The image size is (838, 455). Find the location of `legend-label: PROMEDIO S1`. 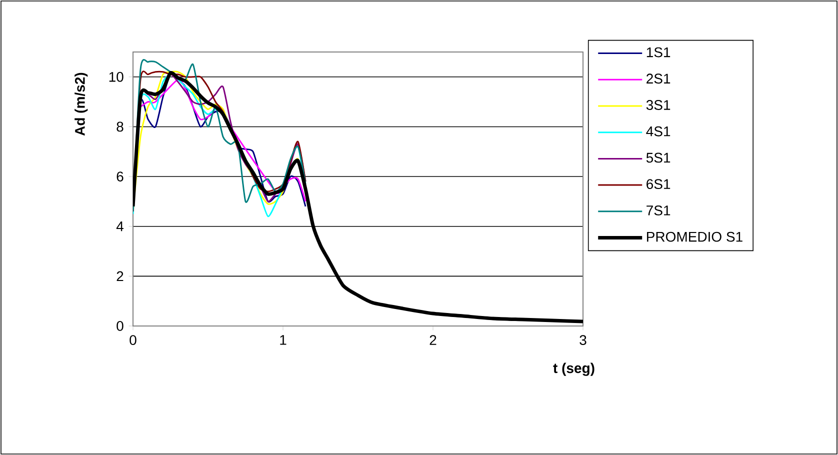

legend-label: PROMEDIO S1 is located at coordinates (694, 237).